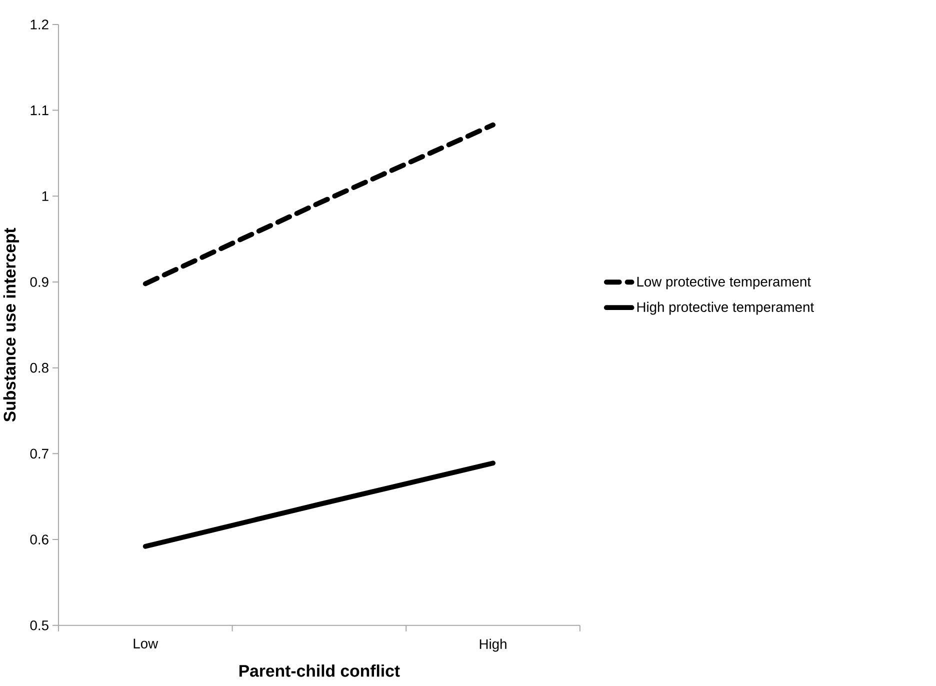 Image resolution: width=936 pixels, height=686 pixels. Describe the element at coordinates (493, 645) in the screenshot. I see `x-tick-label: High` at that location.